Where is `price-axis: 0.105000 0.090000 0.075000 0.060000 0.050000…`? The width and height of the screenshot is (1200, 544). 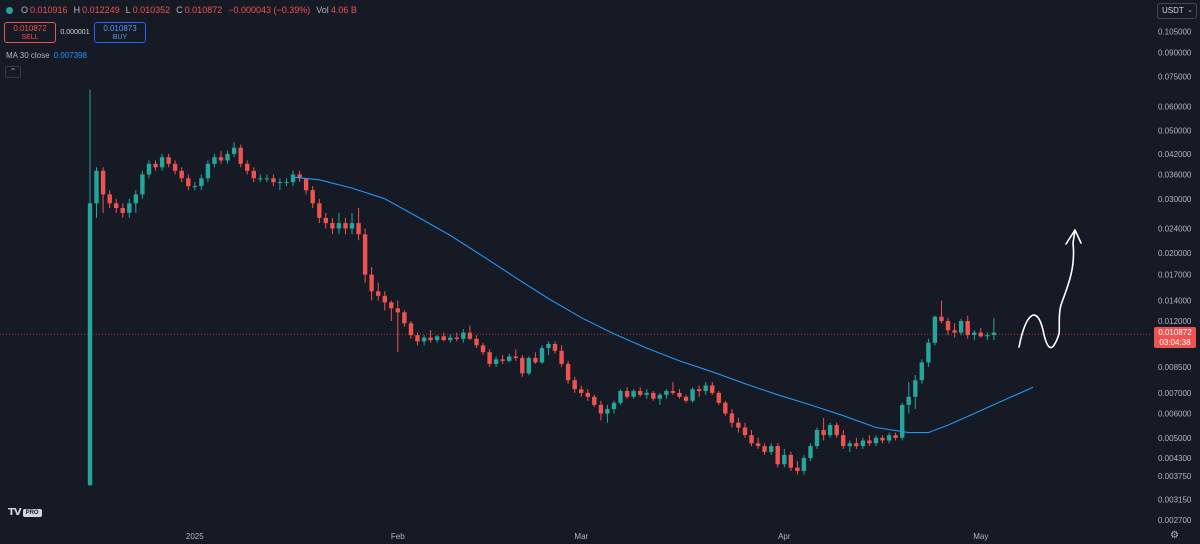
price-axis: 0.105000 0.090000 0.075000 0.060000 0.050000… is located at coordinates (1175, 276).